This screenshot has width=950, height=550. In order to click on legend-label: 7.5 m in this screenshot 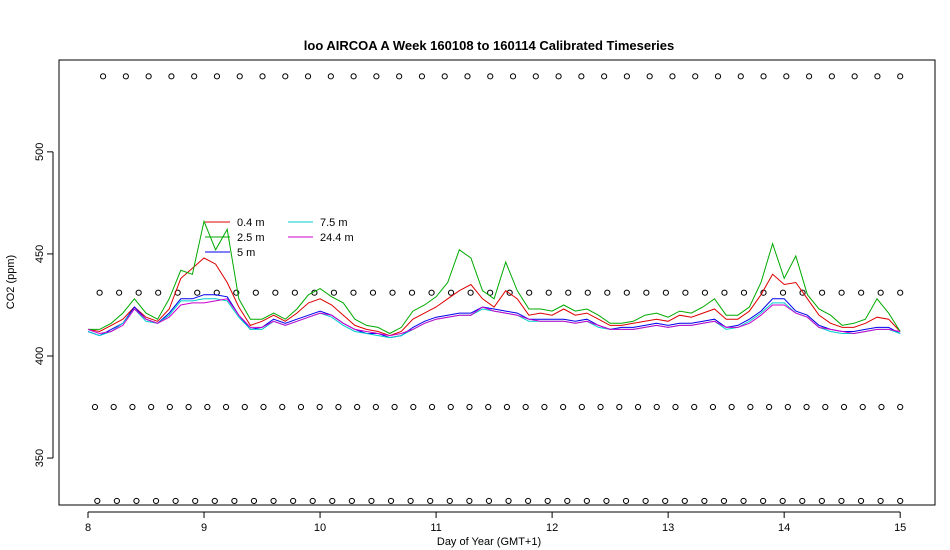, I will do `click(334, 223)`.